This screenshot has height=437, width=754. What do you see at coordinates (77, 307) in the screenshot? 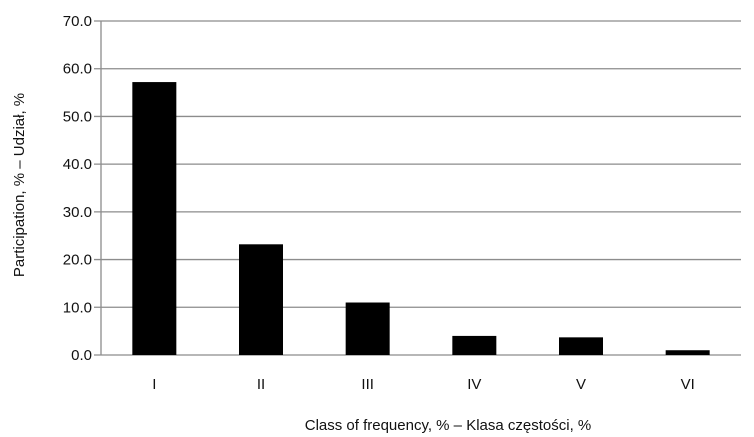
I see `y-tick-label: 10.0` at bounding box center [77, 307].